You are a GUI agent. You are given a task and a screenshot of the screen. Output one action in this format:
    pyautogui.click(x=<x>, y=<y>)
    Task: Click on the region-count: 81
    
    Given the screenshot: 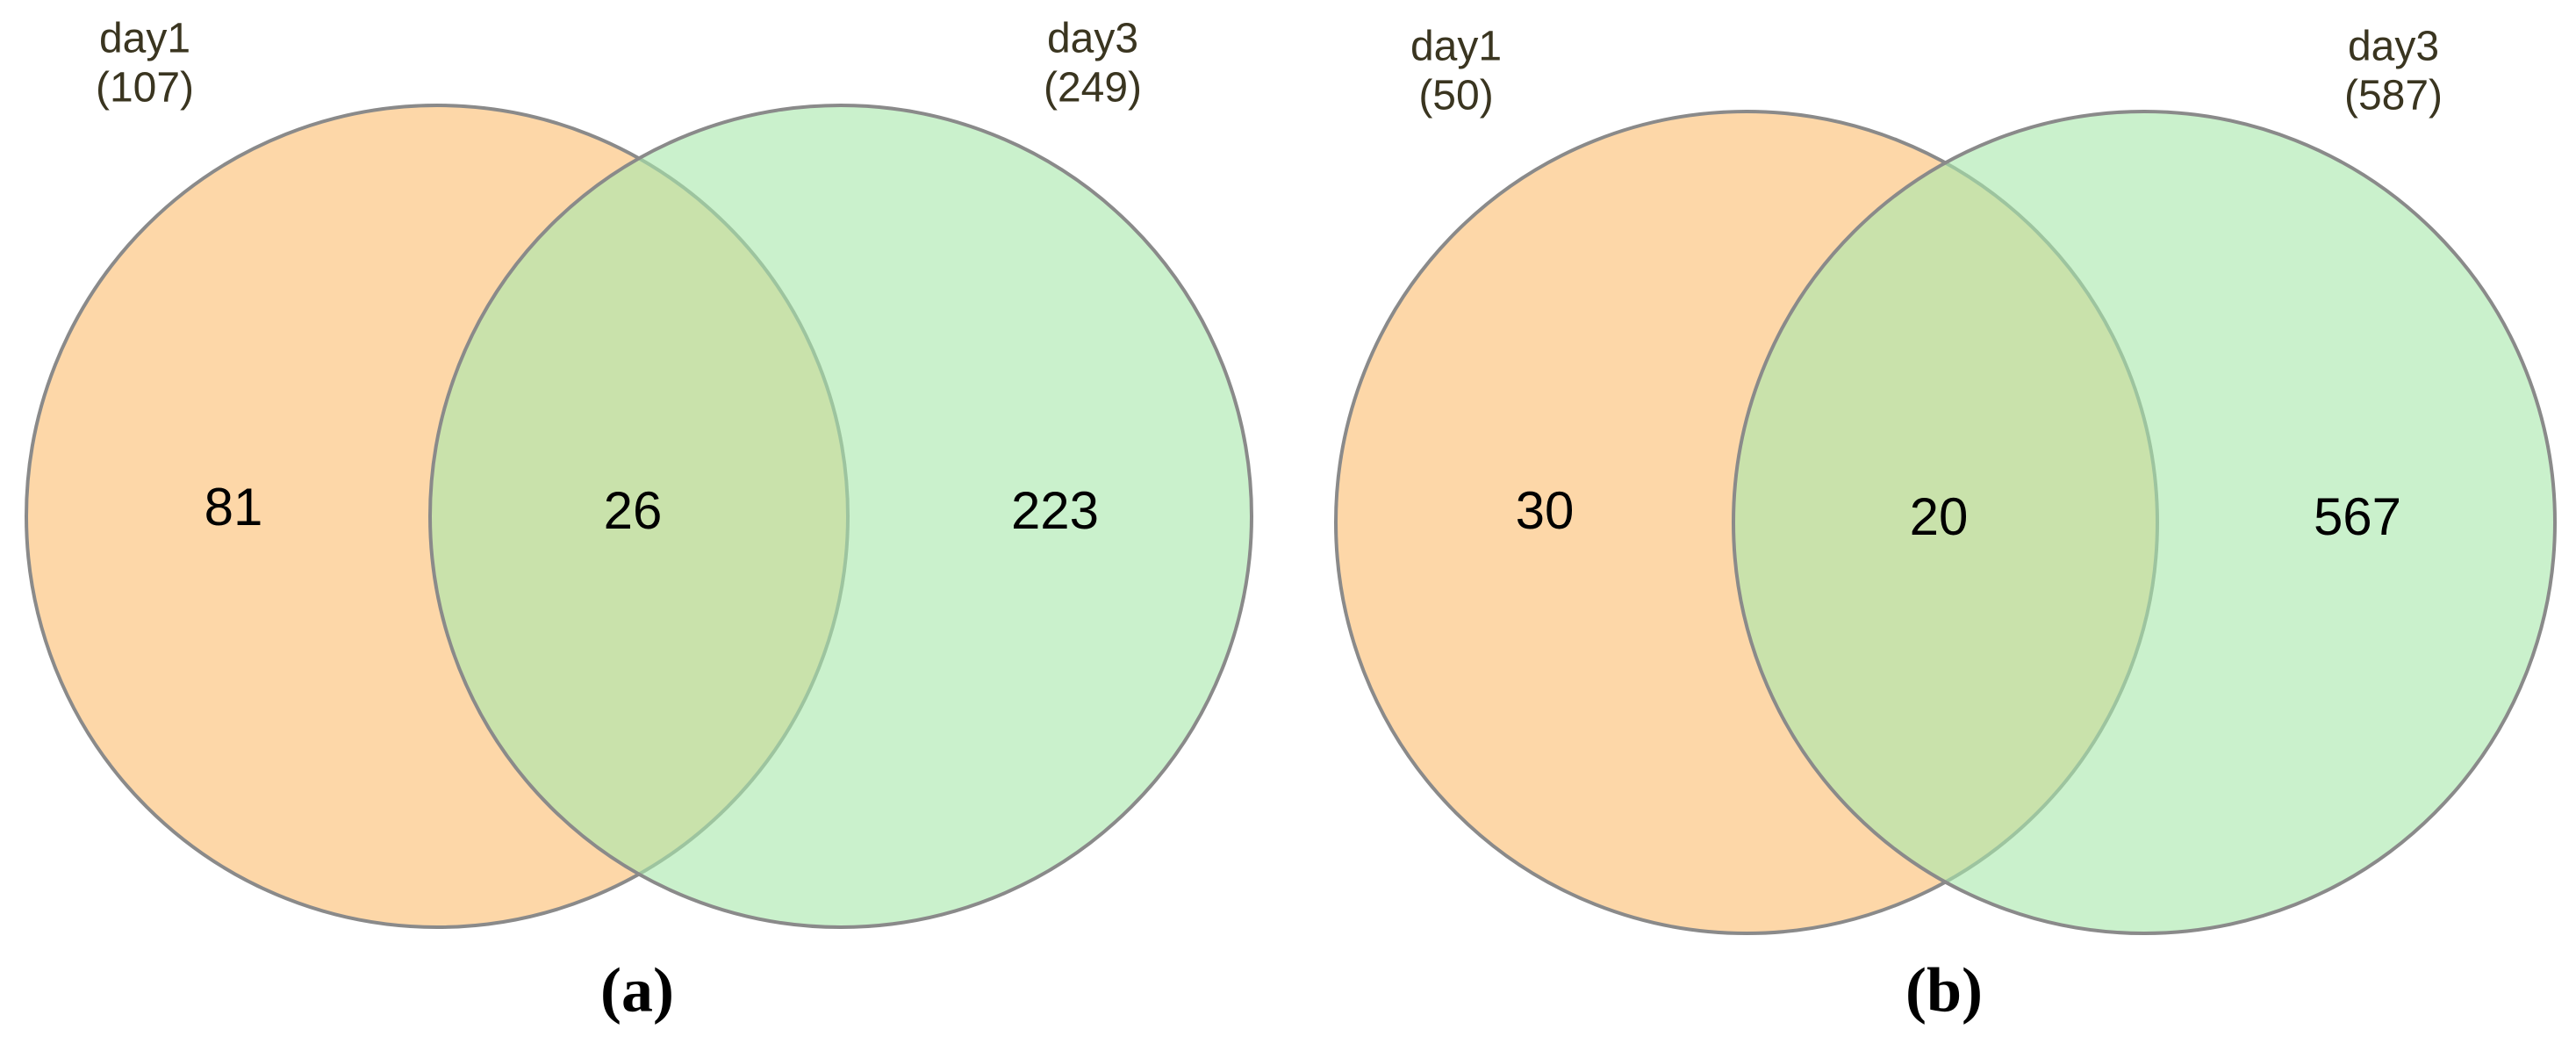 What is the action you would take?
    pyautogui.click(x=234, y=507)
    